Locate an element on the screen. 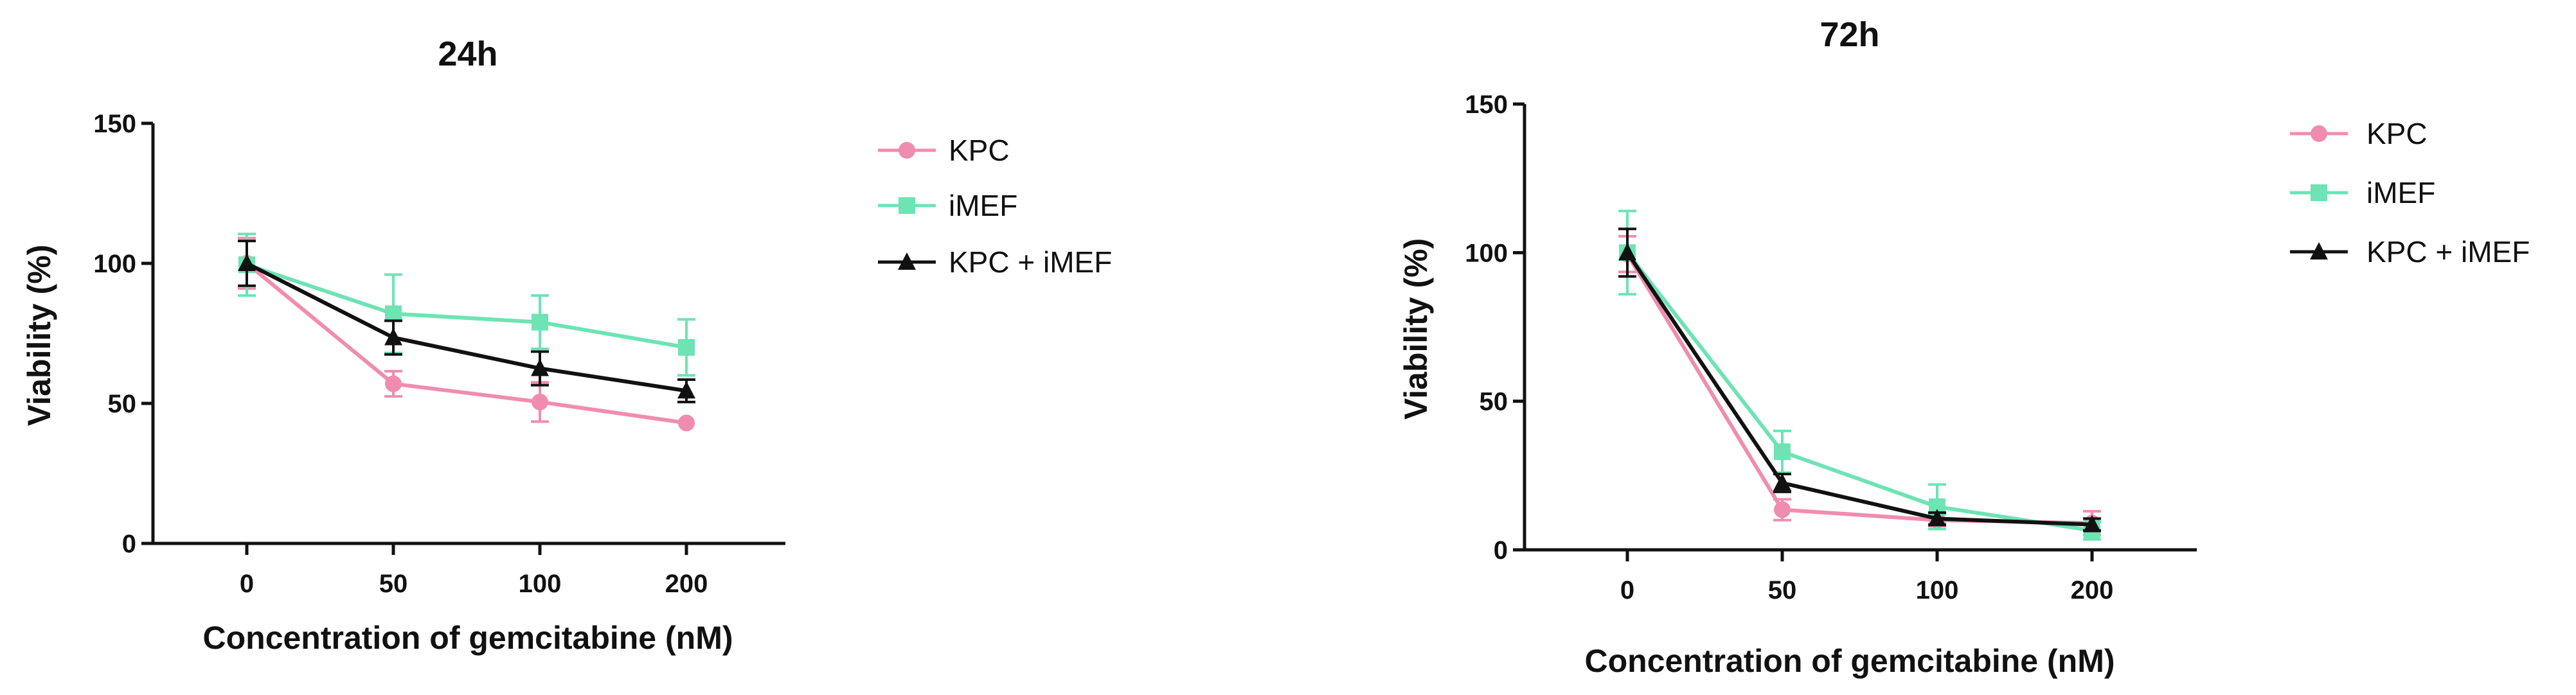 Image resolution: width=2576 pixels, height=695 pixels. chart-title: 24h is located at coordinates (467, 54).